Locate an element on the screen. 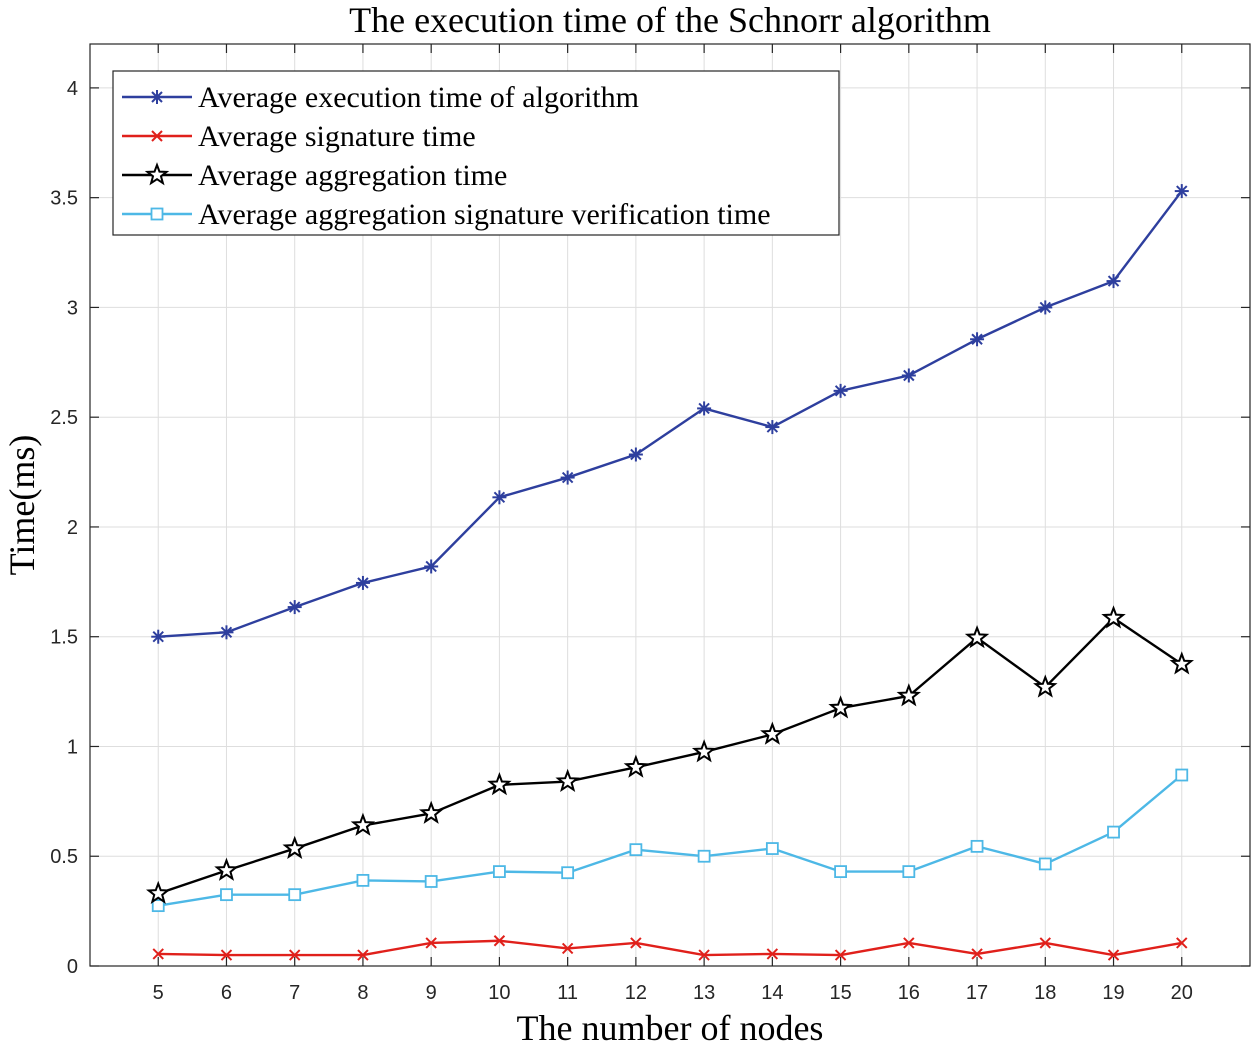 The height and width of the screenshot is (1047, 1255). x-tick-label: 17 is located at coordinates (977, 993).